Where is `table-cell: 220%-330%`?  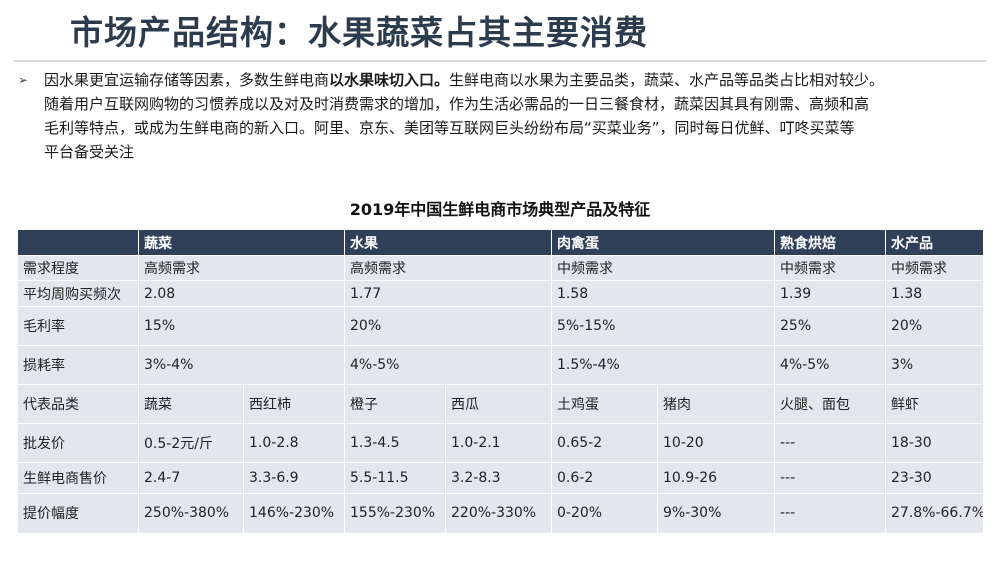
table-cell: 220%-330% is located at coordinates (498, 513).